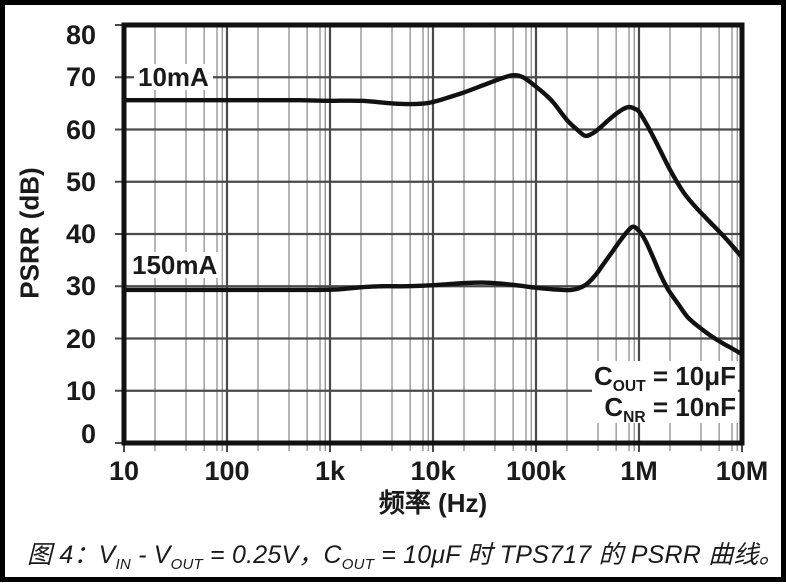 This screenshot has width=786, height=584. I want to click on y-tick-label: 0, so click(88, 434).